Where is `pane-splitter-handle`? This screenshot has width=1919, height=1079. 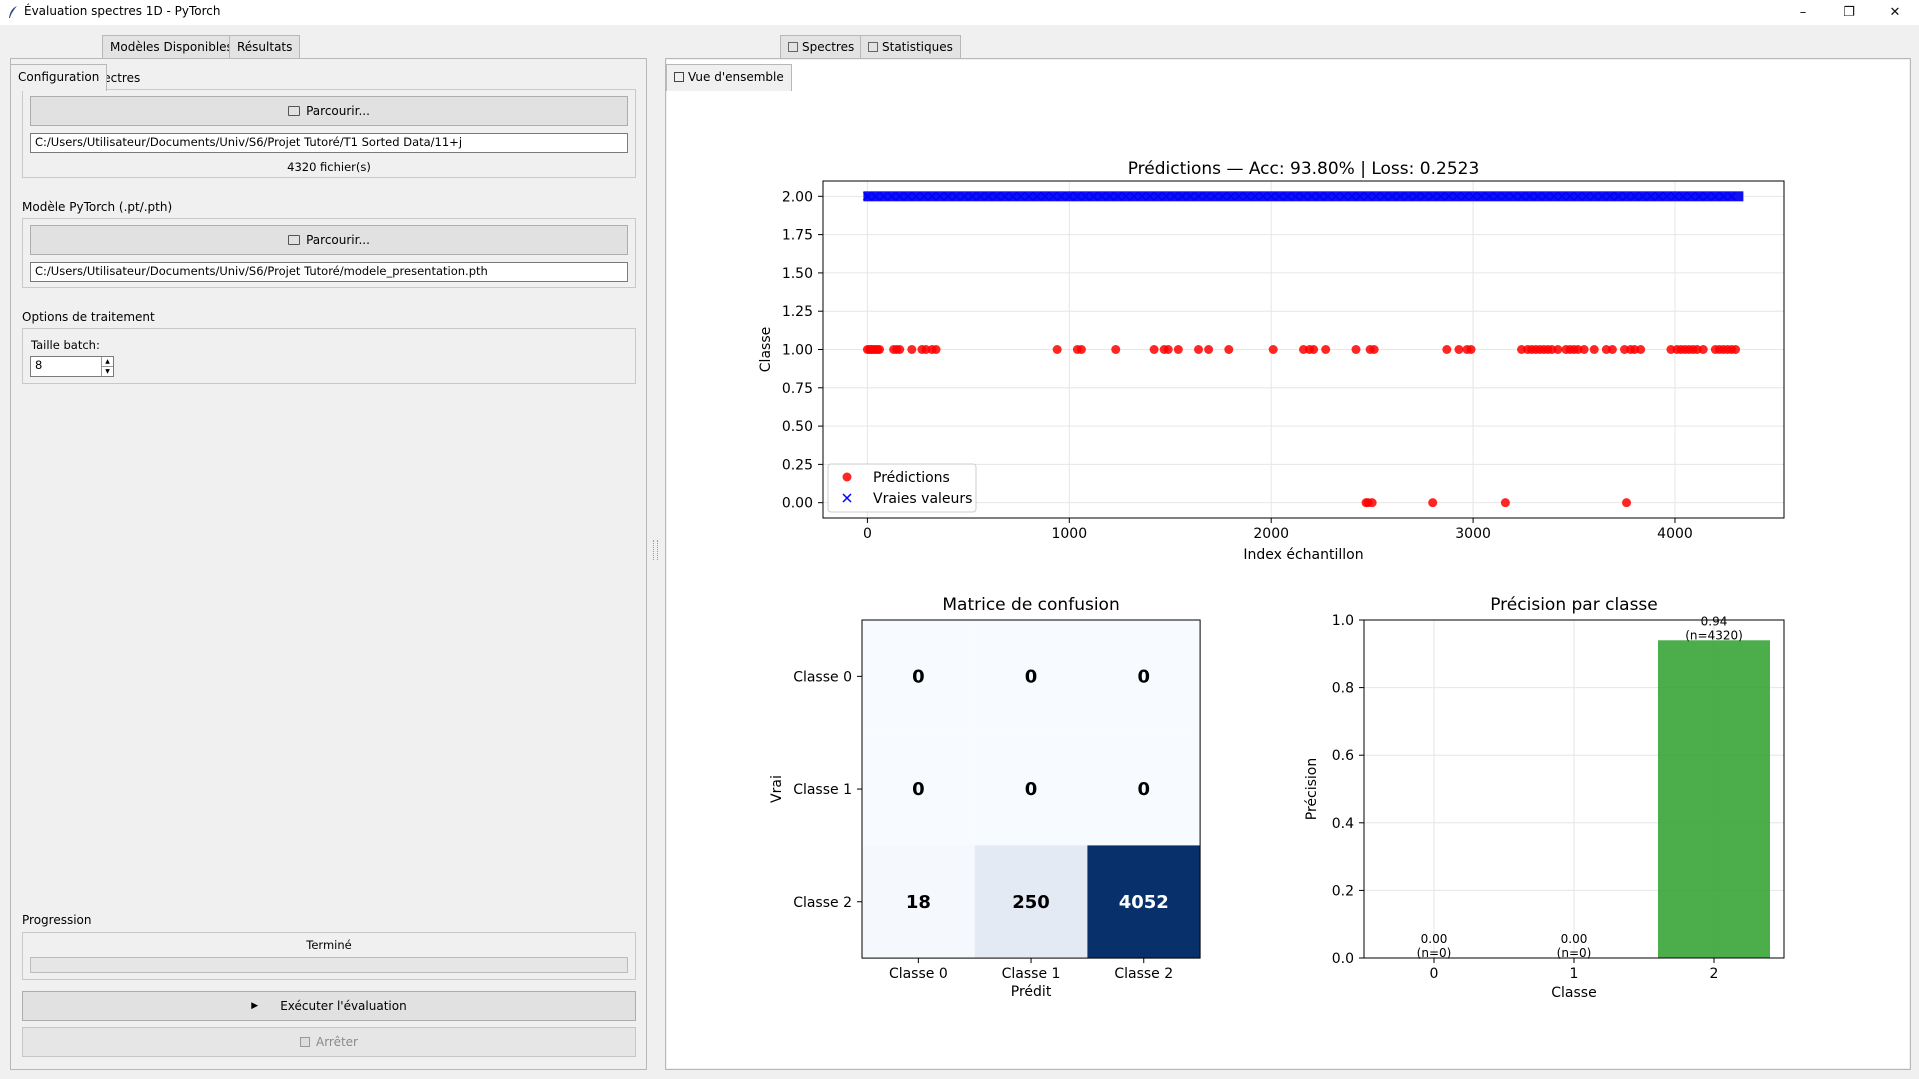
pane-splitter-handle is located at coordinates (655, 550).